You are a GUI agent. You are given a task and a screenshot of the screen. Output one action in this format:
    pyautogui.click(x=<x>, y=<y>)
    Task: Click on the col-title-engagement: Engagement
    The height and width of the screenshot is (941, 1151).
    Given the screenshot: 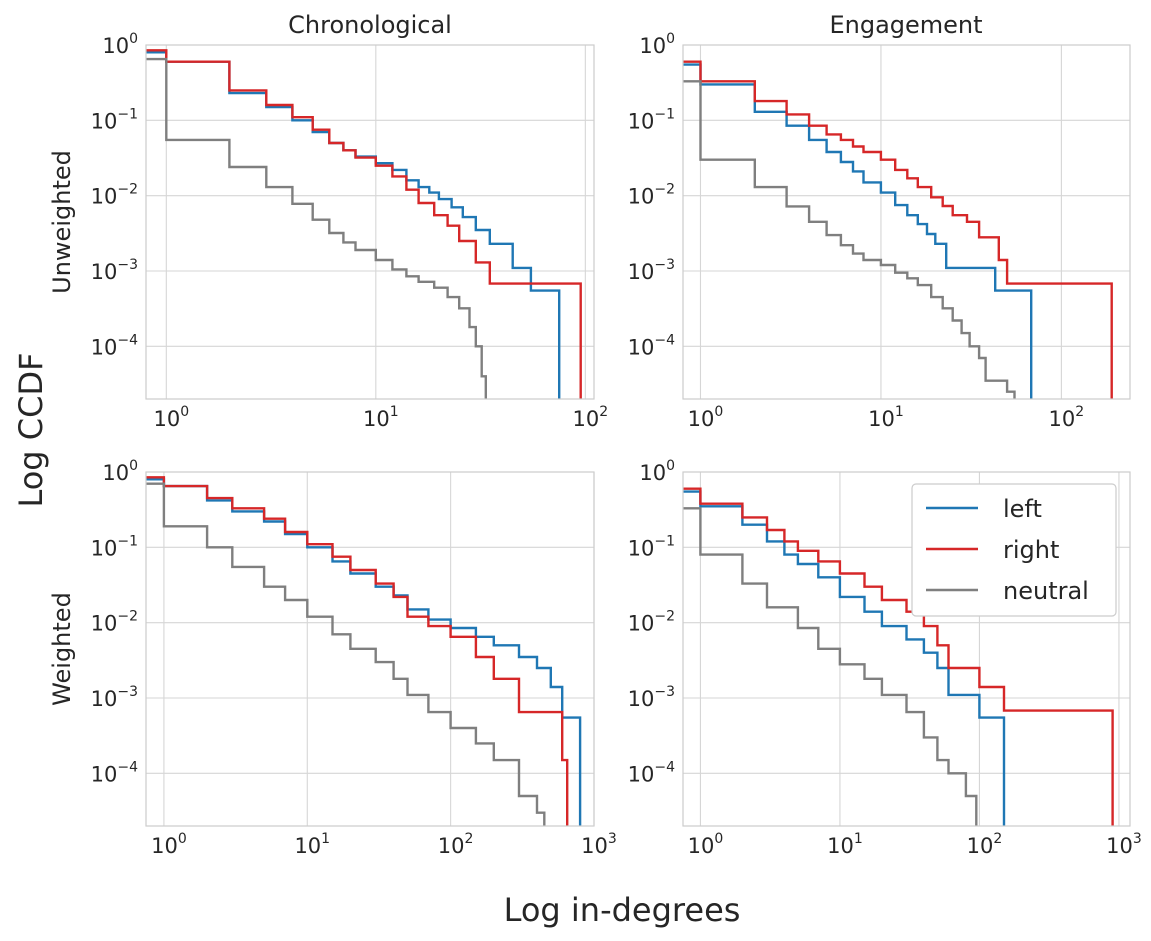 What is the action you would take?
    pyautogui.click(x=905, y=25)
    